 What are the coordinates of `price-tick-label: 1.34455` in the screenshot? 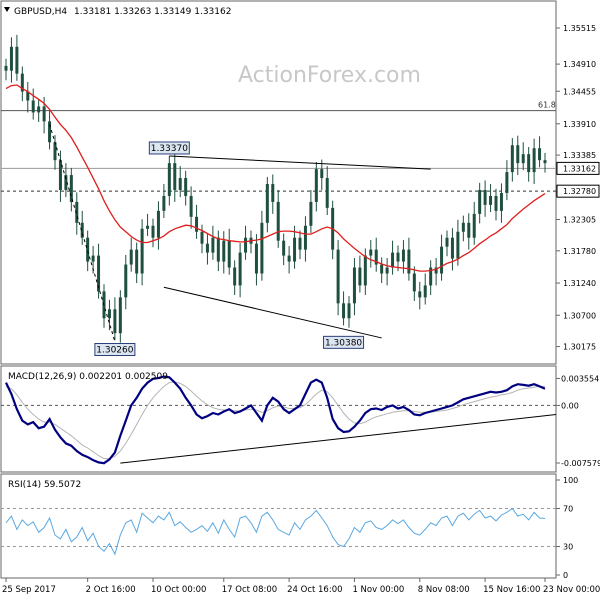 It's located at (579, 91).